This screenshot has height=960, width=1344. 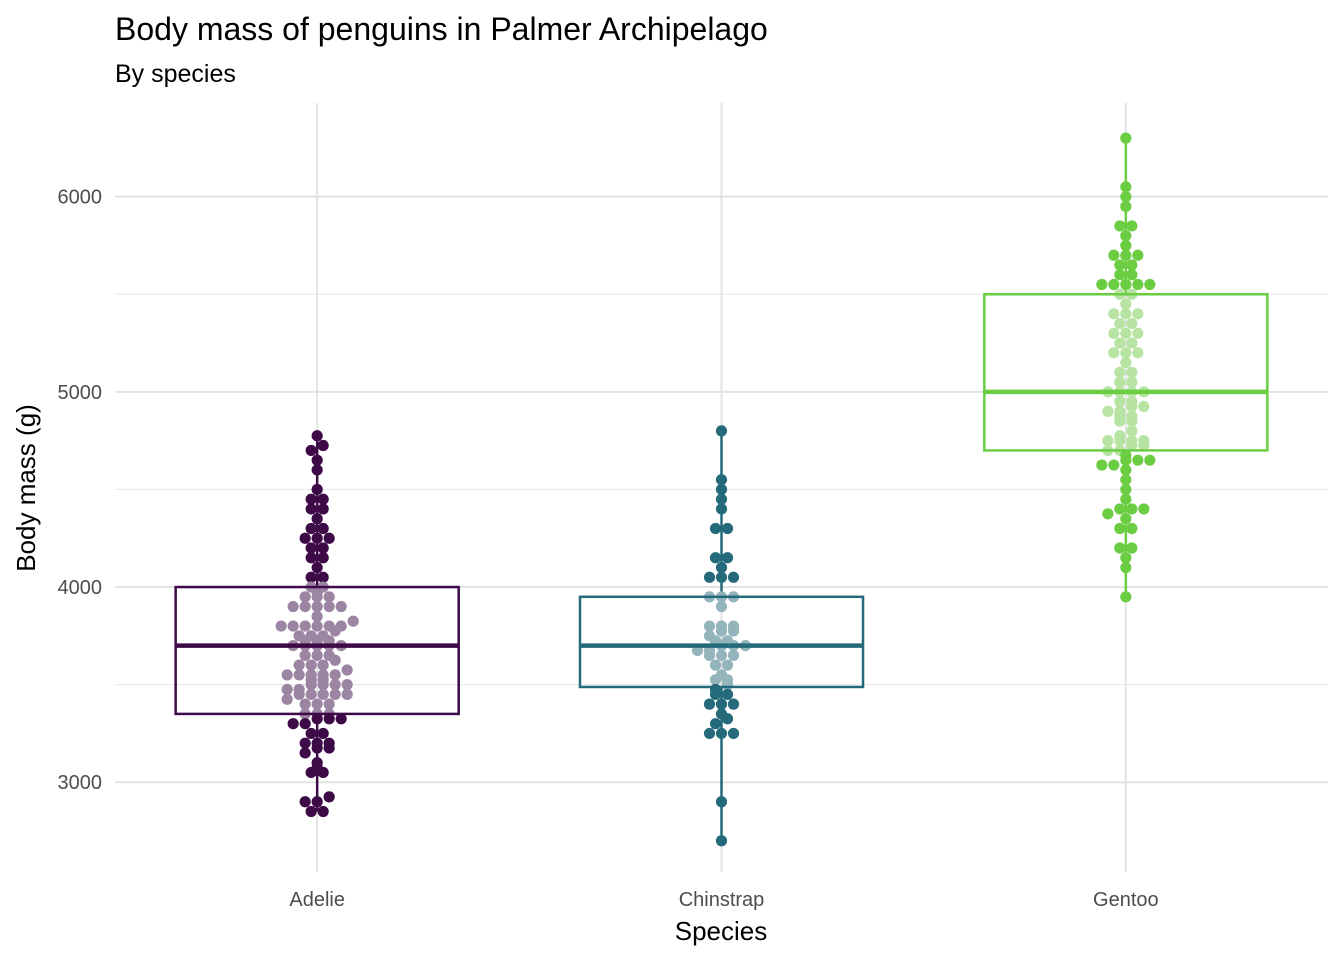 What do you see at coordinates (1126, 900) in the screenshot?
I see `x-tick-label: Gentoo` at bounding box center [1126, 900].